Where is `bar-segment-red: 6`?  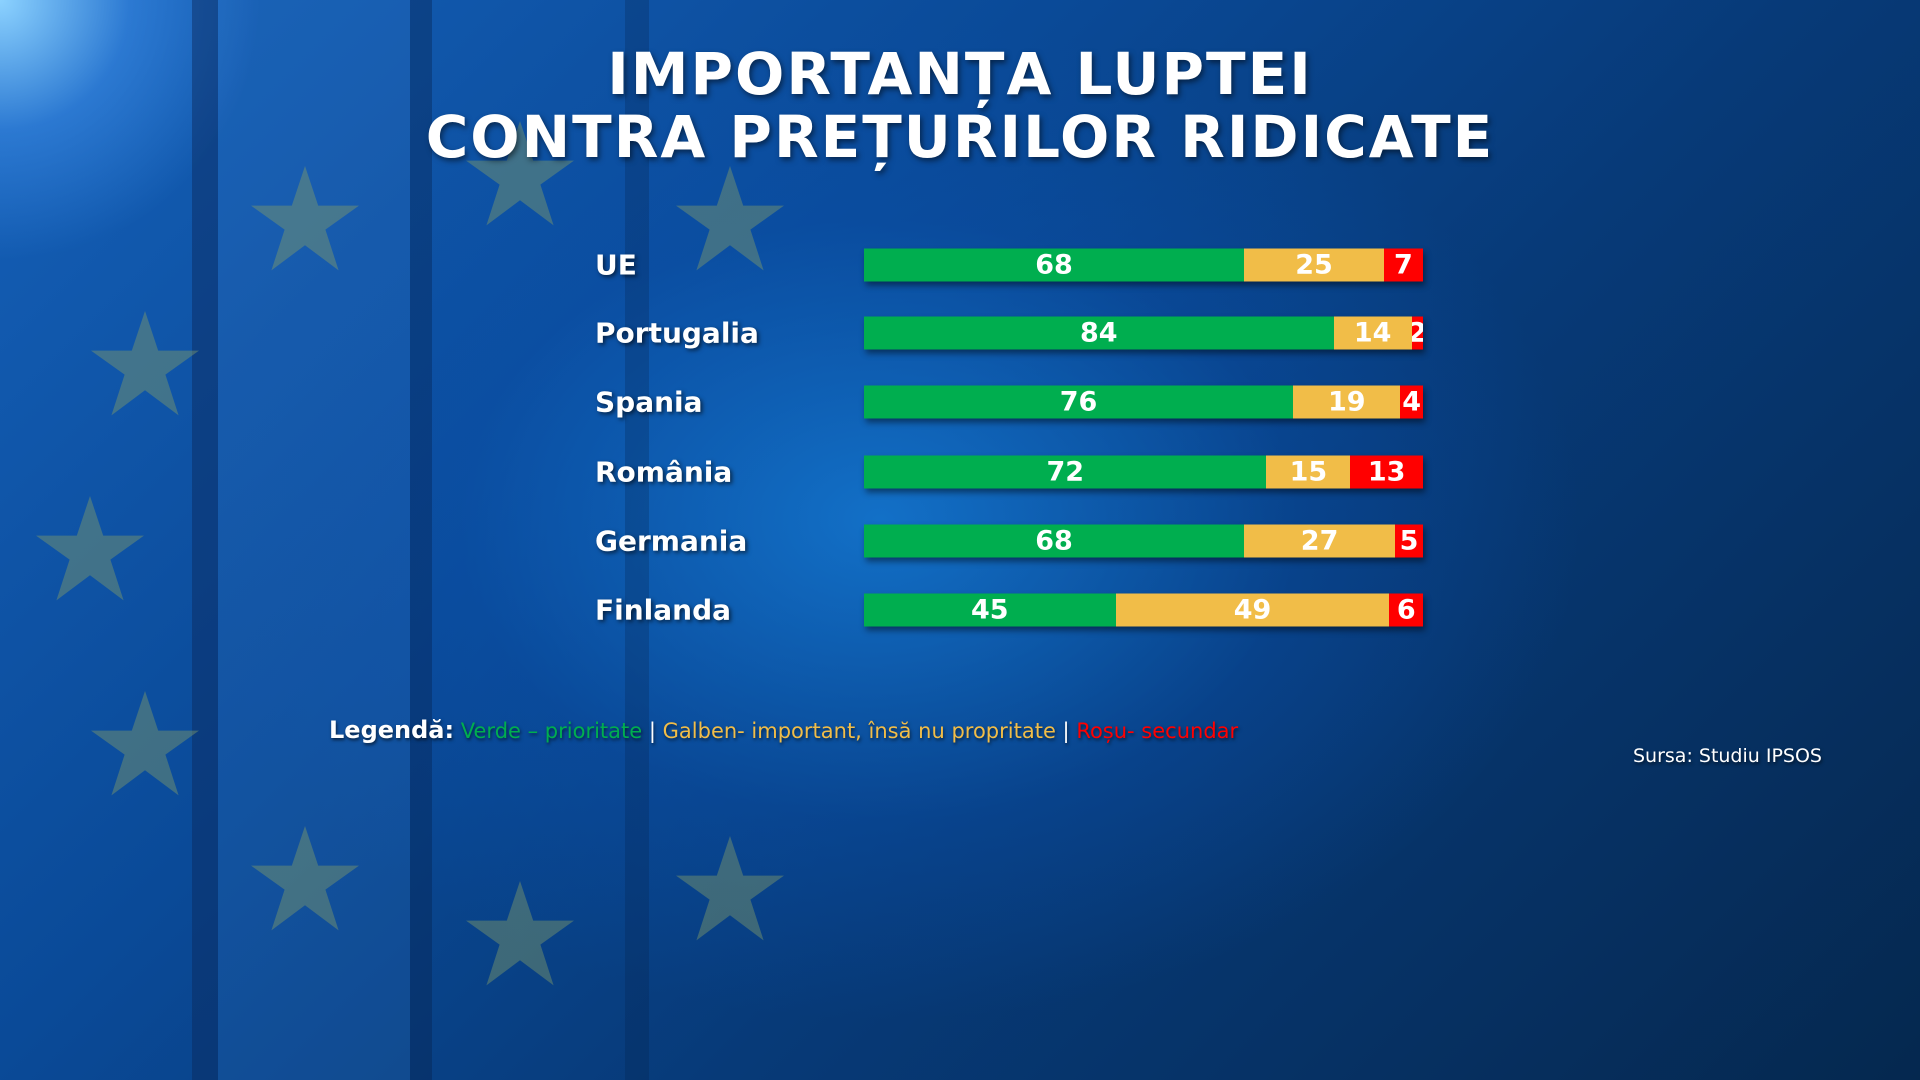 bar-segment-red: 6 is located at coordinates (1406, 610).